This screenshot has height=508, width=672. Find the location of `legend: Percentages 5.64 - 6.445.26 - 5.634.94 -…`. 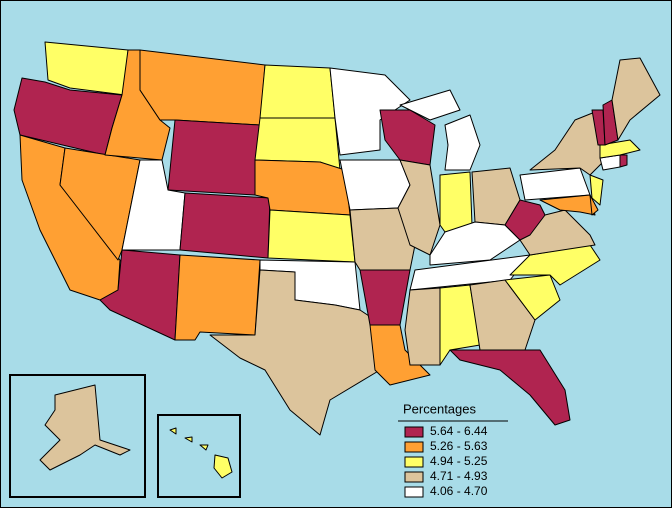

legend: Percentages 5.64 - 6.445.26 - 5.634.94 -… is located at coordinates (453, 449).